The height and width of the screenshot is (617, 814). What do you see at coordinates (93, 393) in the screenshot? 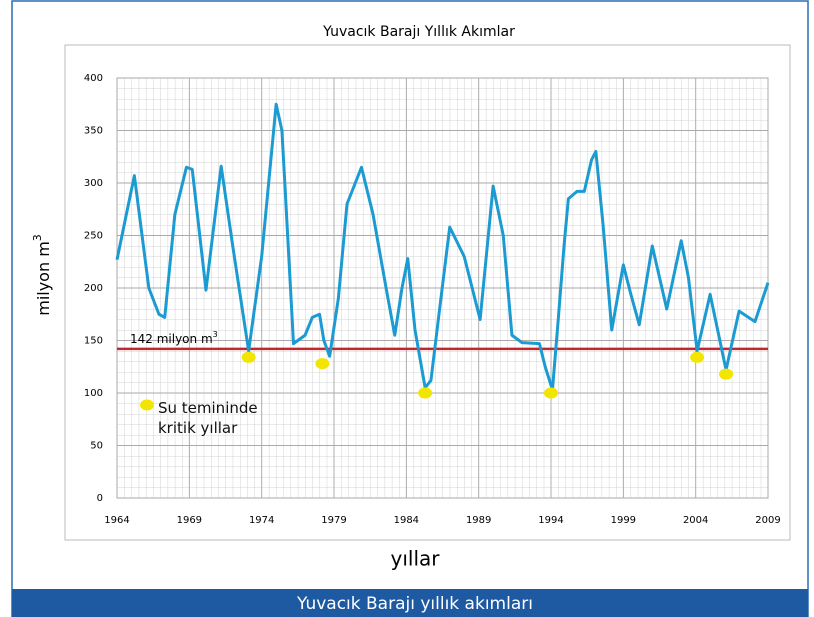
I see `y-tick-label: 100` at bounding box center [93, 393].